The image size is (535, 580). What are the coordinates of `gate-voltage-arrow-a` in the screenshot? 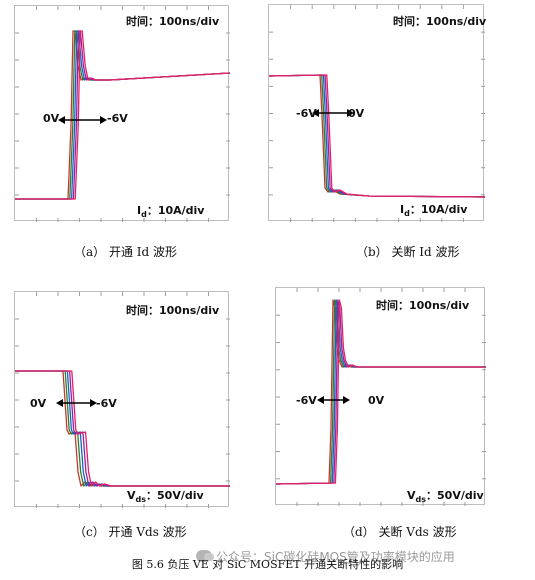 It's located at (82, 120).